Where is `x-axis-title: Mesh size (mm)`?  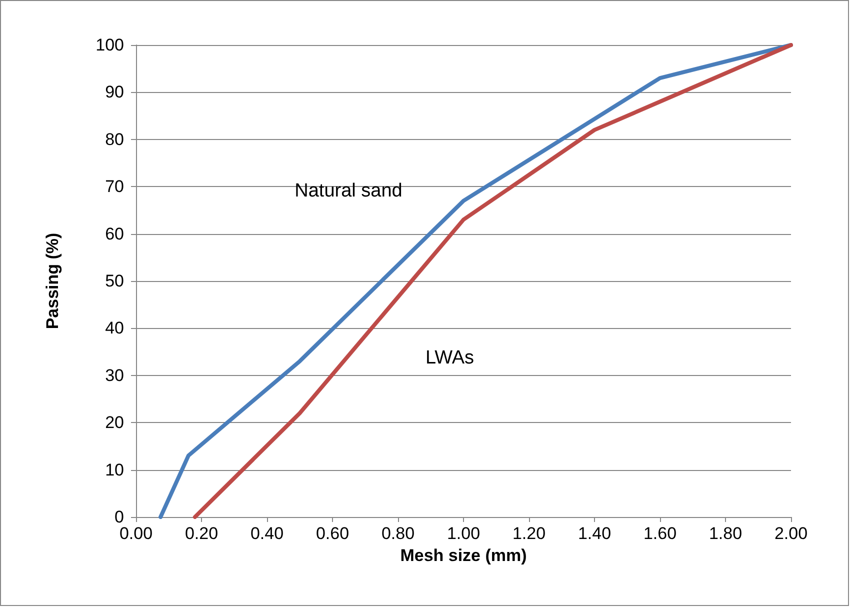
x-axis-title: Mesh size (mm) is located at coordinates (463, 555).